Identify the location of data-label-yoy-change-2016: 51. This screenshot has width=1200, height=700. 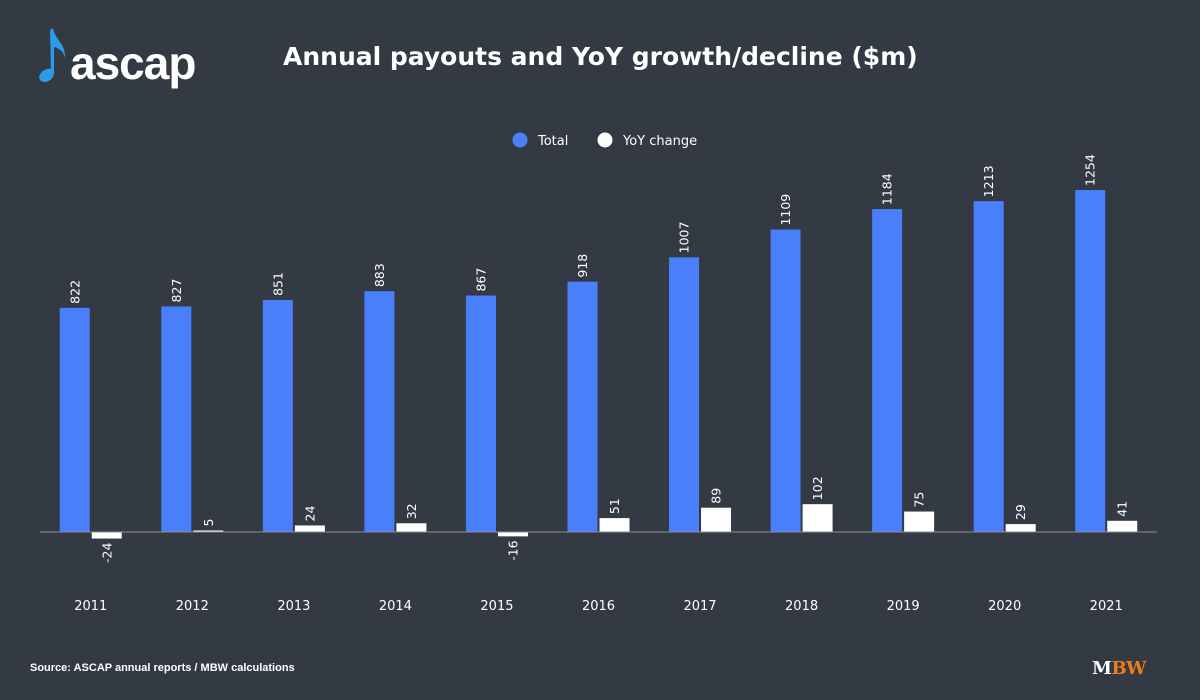
(614, 506).